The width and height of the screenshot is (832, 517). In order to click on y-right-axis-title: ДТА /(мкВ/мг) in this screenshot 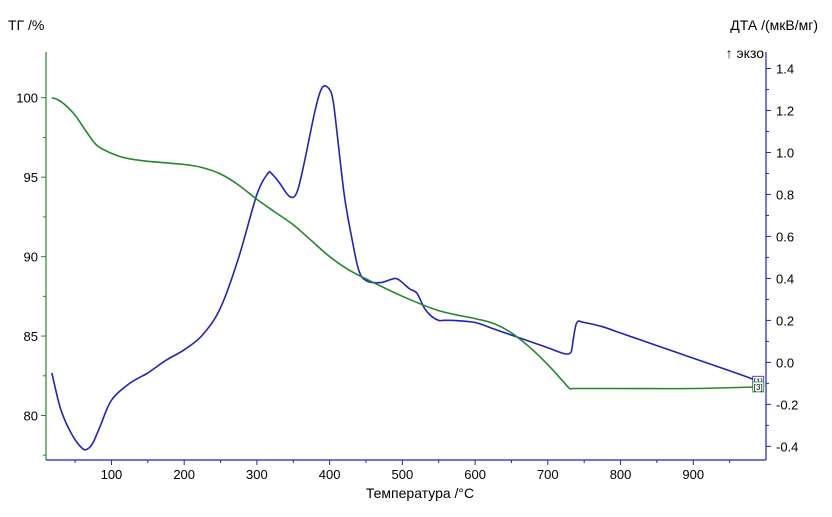, I will do `click(774, 25)`.